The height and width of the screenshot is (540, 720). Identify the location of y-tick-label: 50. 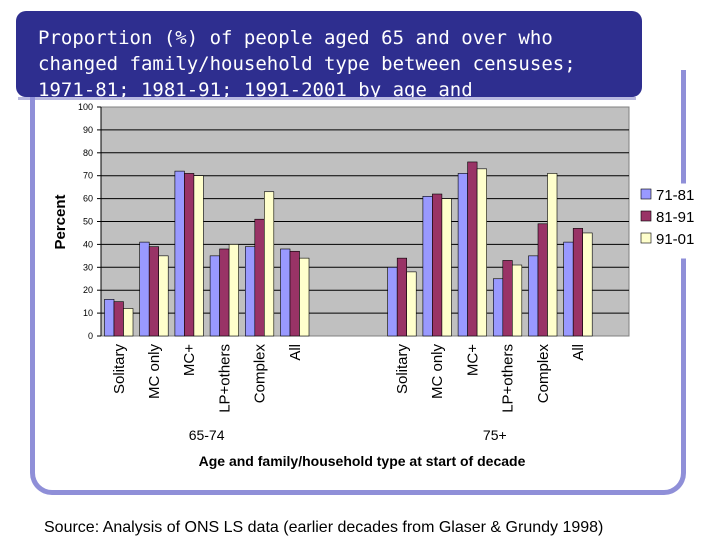
(88, 222).